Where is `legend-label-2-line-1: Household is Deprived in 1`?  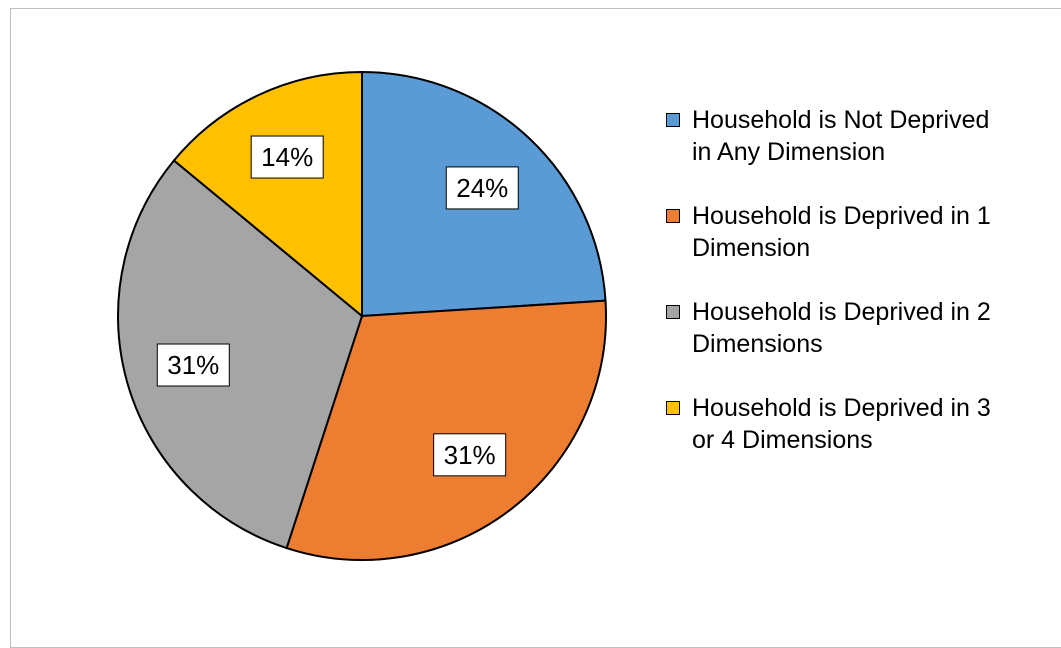
legend-label-2-line-1: Household is Deprived in 1 is located at coordinates (841, 216).